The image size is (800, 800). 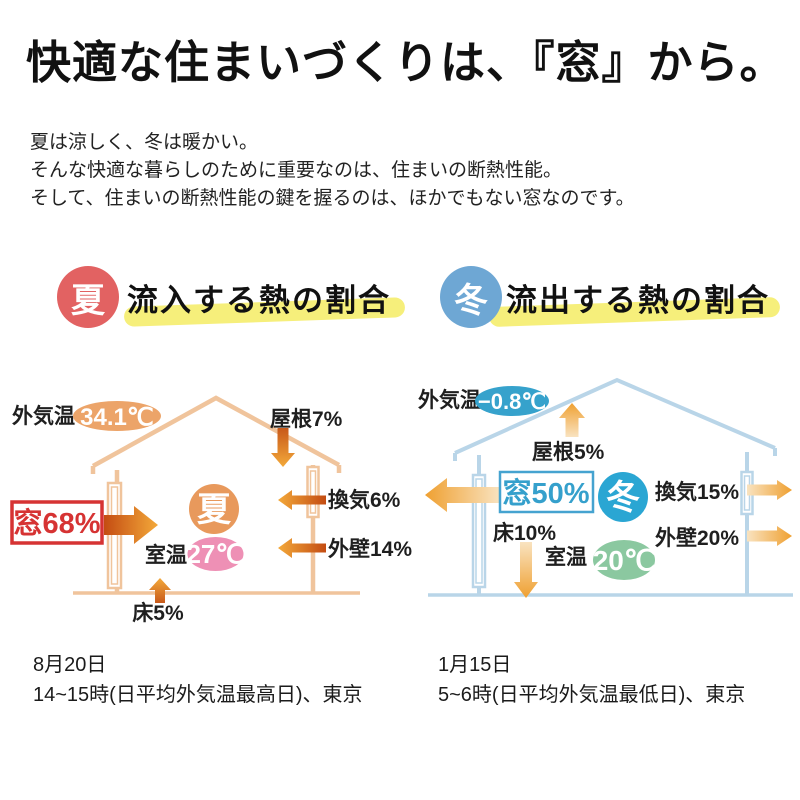 What do you see at coordinates (131, 525) in the screenshot?
I see `summer-window-heat-arrow-icon` at bounding box center [131, 525].